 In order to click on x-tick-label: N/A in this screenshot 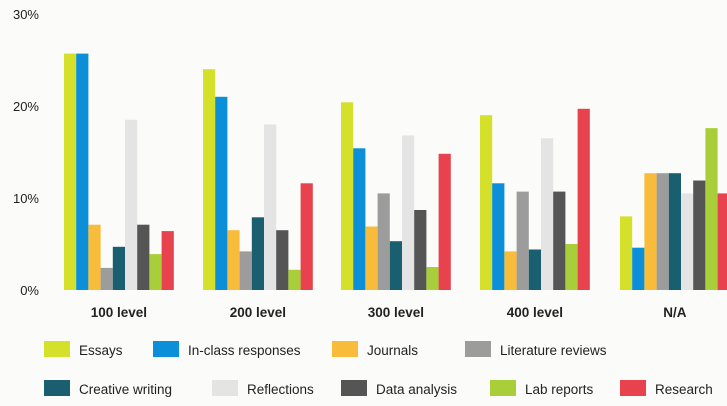, I will do `click(675, 312)`.